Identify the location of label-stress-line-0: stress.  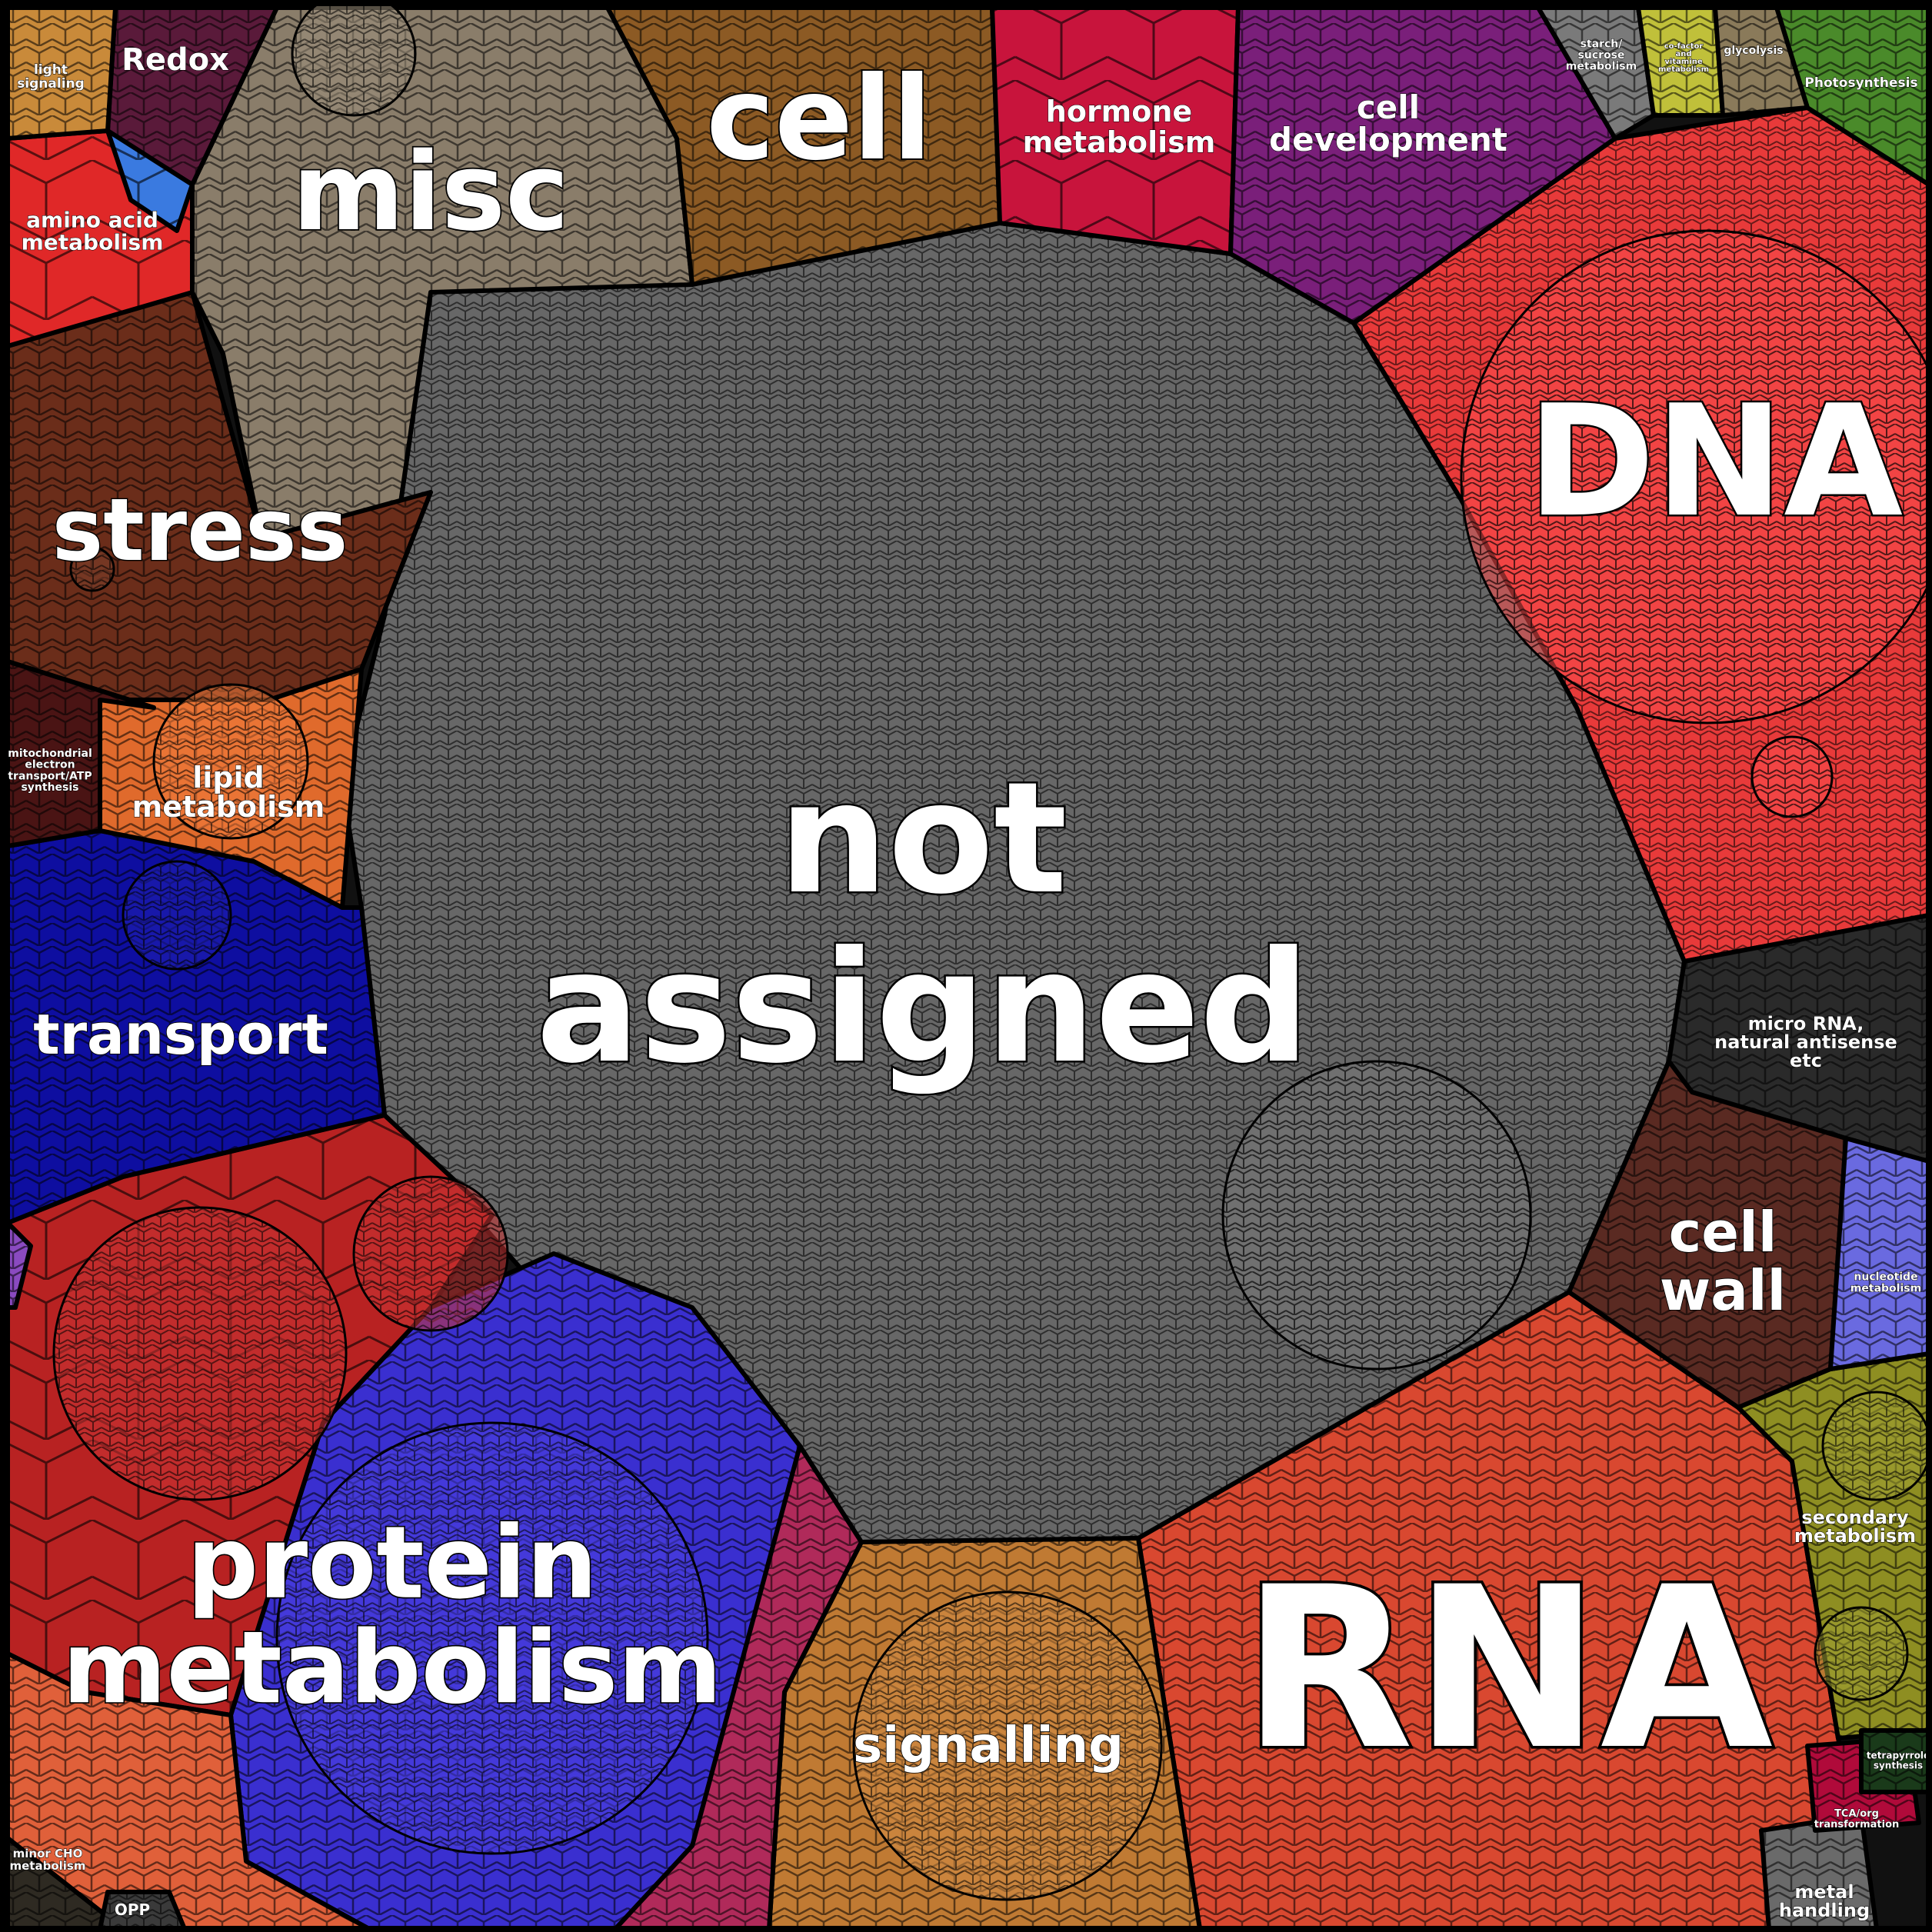
(200, 531).